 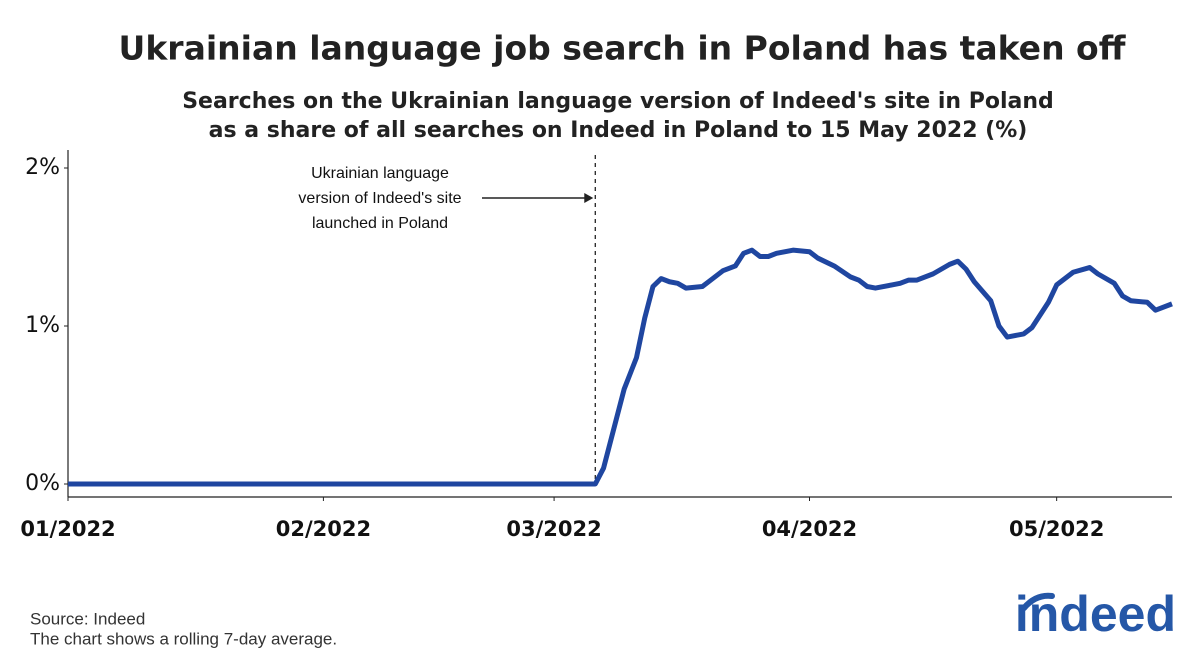 What do you see at coordinates (42, 325) in the screenshot?
I see `y-tick-label: 1%` at bounding box center [42, 325].